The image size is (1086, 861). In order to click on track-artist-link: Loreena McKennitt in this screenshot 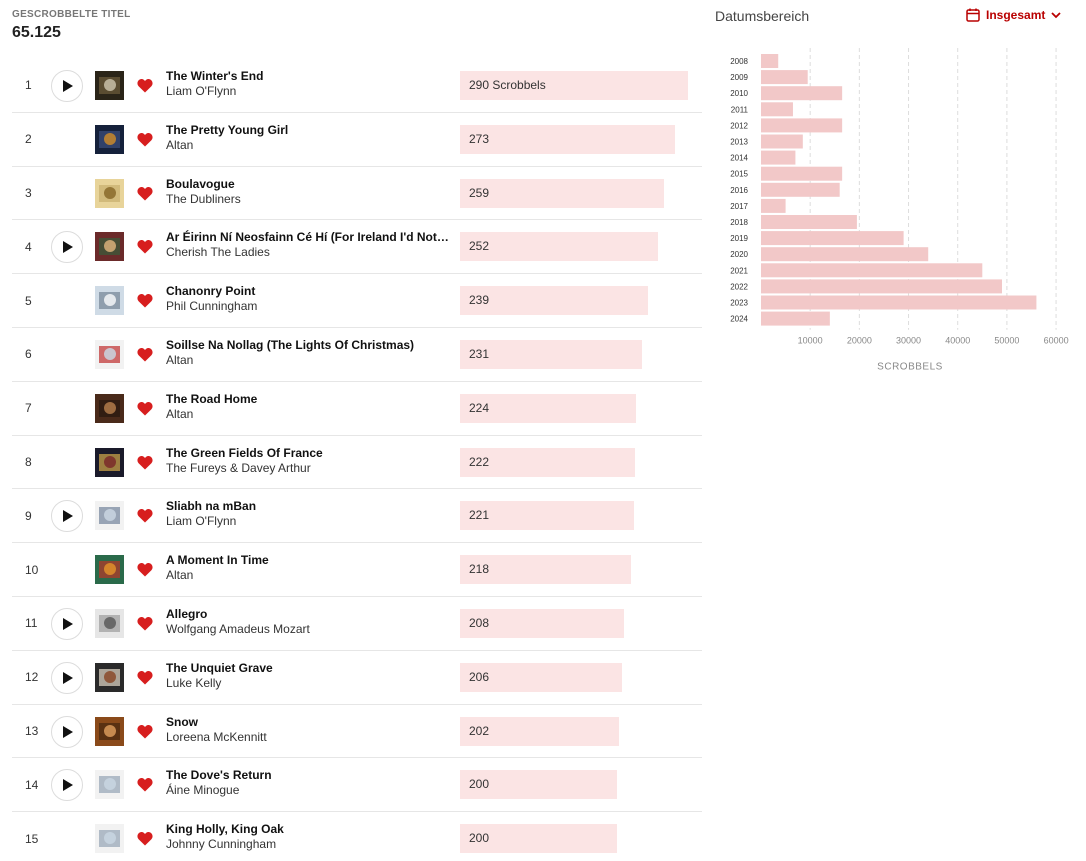, I will do `click(216, 736)`.